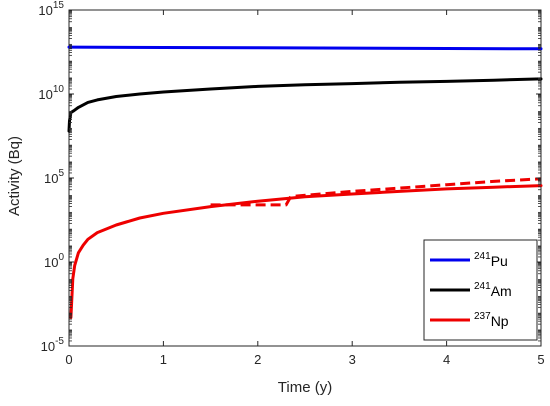 The image size is (550, 406). What do you see at coordinates (68, 359) in the screenshot?
I see `x-tick-label: 0` at bounding box center [68, 359].